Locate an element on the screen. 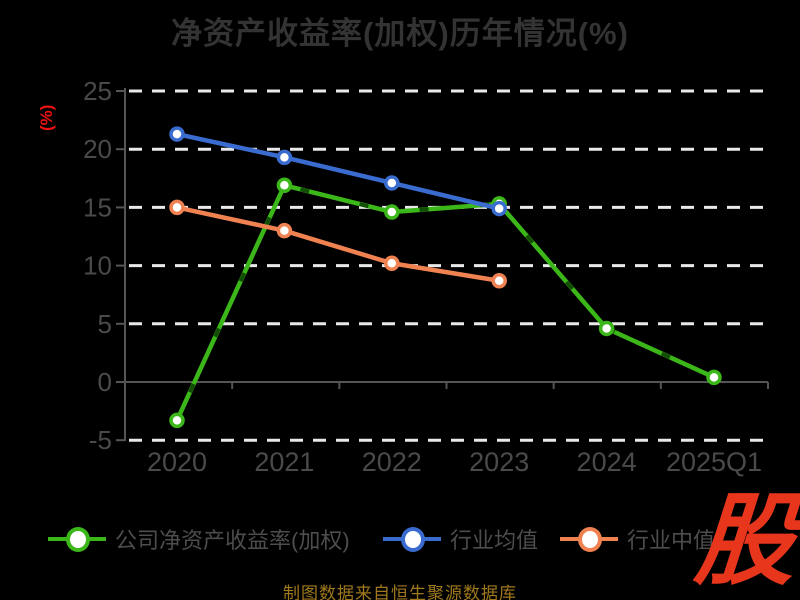  y-tick-label: 15 is located at coordinates (97, 207).